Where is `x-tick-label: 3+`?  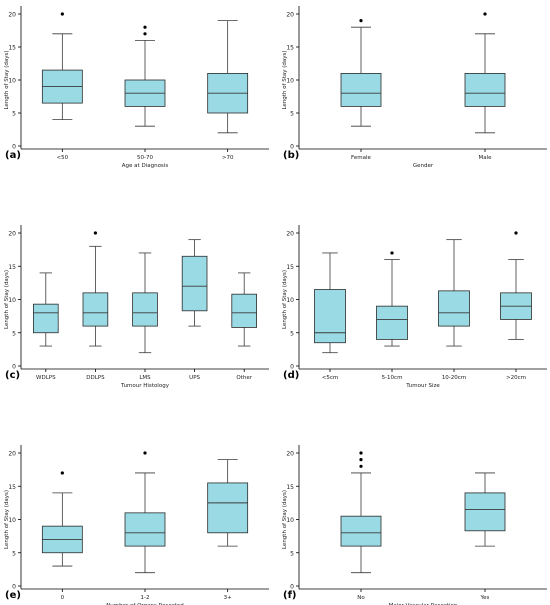
x-tick-label: 3+ is located at coordinates (228, 598).